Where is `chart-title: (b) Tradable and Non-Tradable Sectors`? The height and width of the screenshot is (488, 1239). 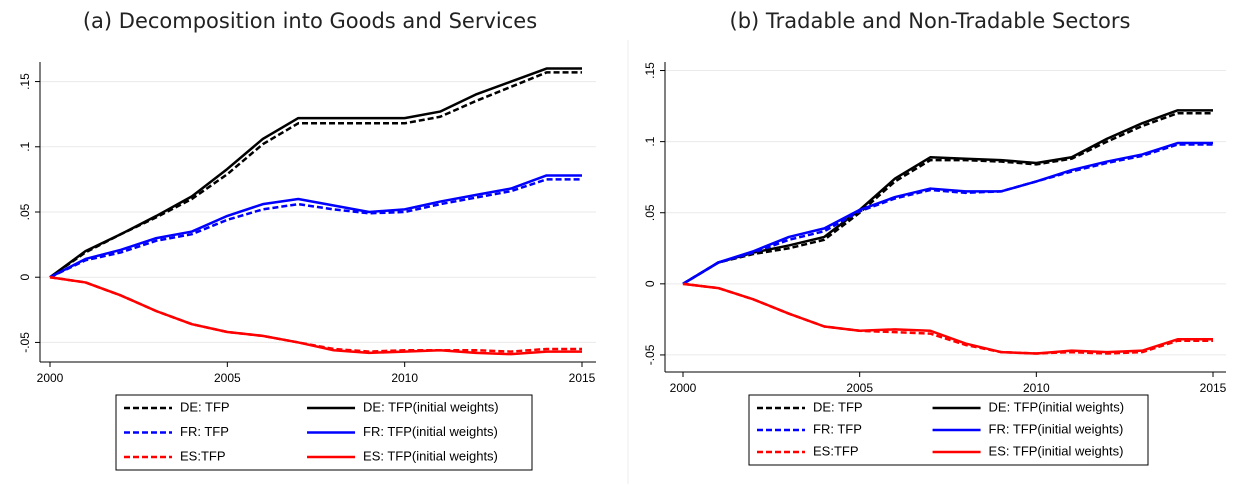 chart-title: (b) Tradable and Non-Tradable Sectors is located at coordinates (930, 21).